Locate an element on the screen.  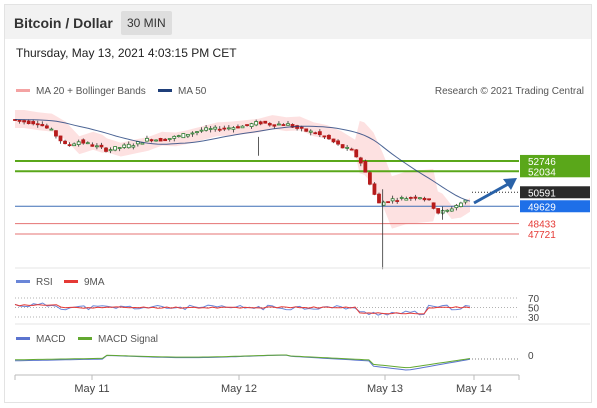
price-level-label: 52034 is located at coordinates (542, 172).